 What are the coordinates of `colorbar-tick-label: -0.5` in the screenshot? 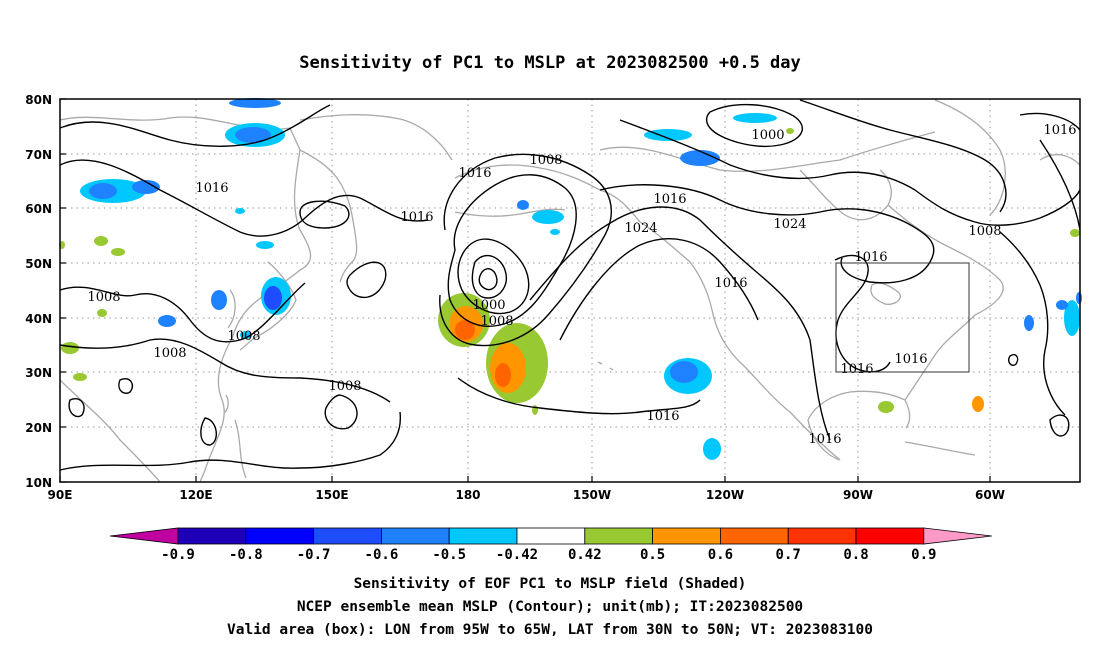 It's located at (449, 555).